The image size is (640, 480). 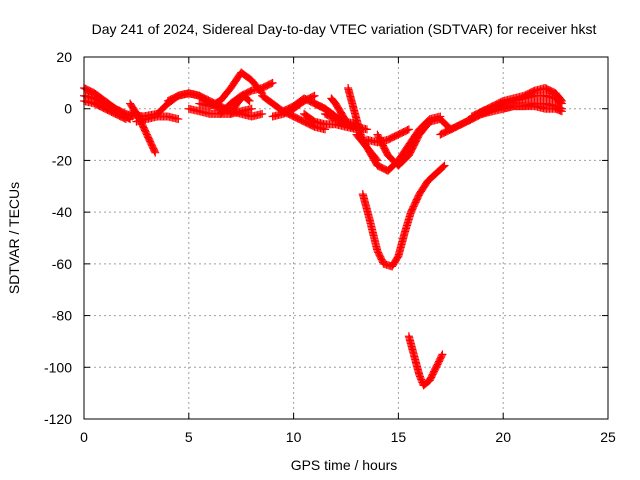 I want to click on x-tick-label: 15, so click(x=399, y=437).